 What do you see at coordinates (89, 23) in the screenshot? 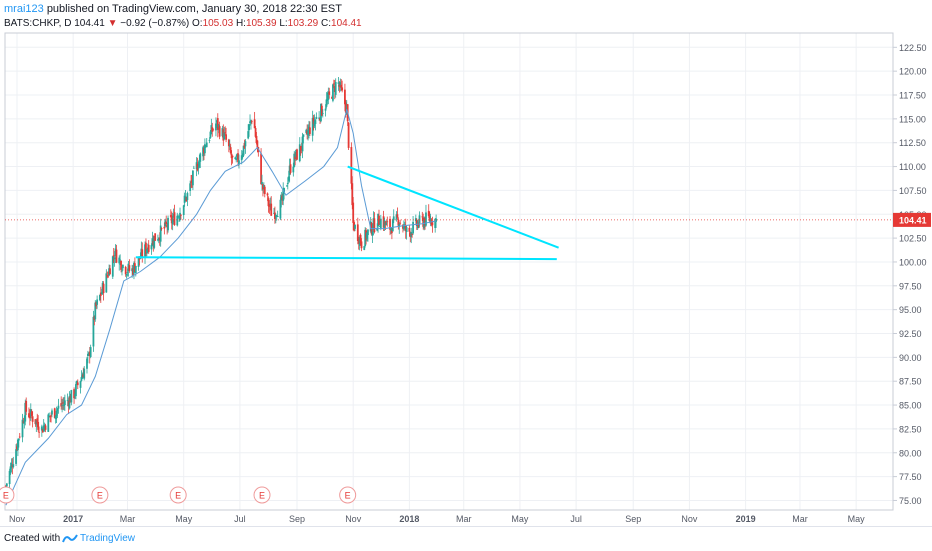
I see `last-price: 104.41` at bounding box center [89, 23].